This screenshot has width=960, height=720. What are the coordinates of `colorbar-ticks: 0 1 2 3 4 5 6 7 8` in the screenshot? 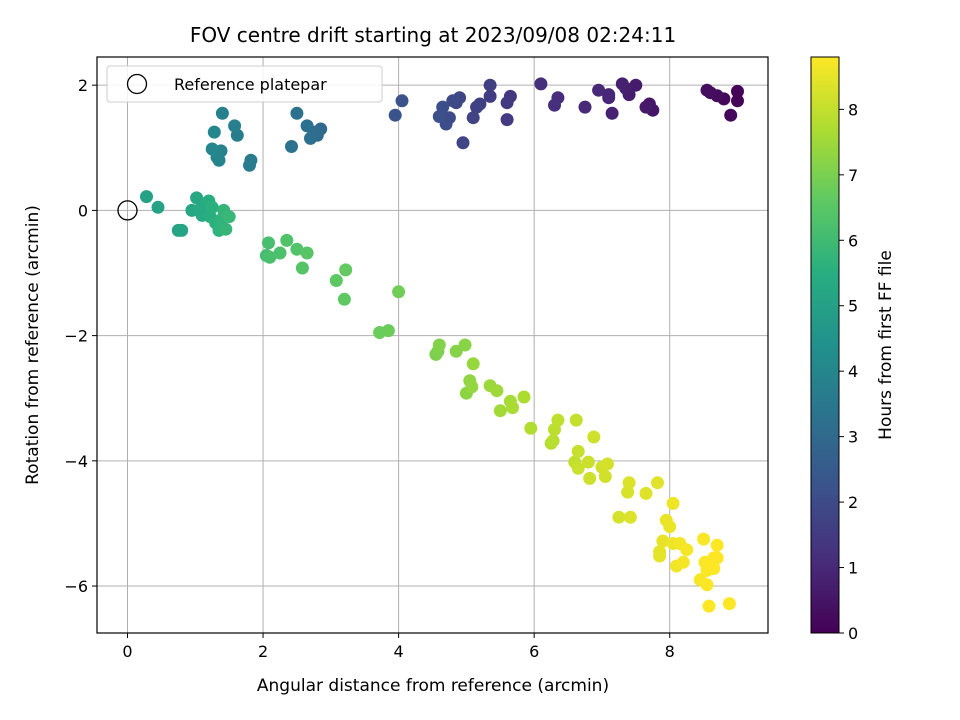 It's located at (848, 371).